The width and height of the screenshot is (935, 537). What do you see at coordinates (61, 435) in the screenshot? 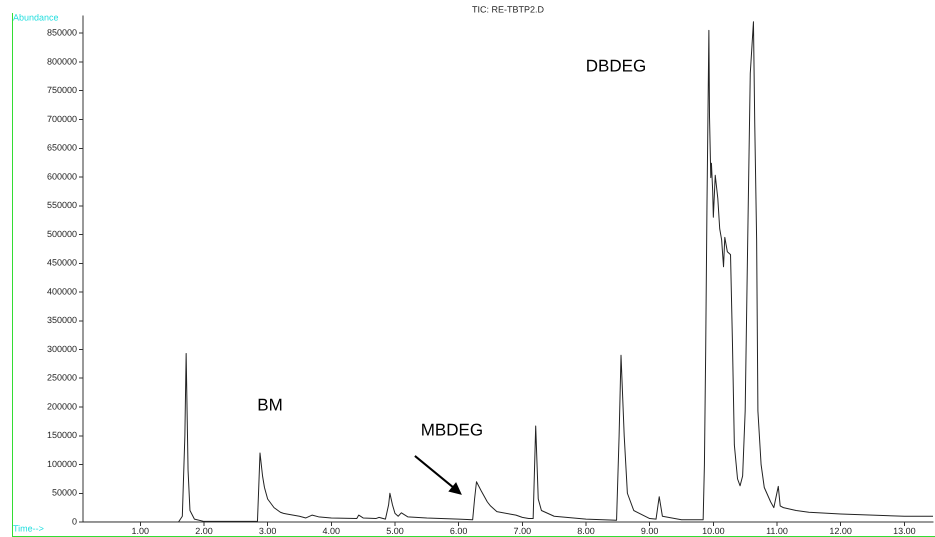
I see `y-tick-label: 150000` at bounding box center [61, 435].